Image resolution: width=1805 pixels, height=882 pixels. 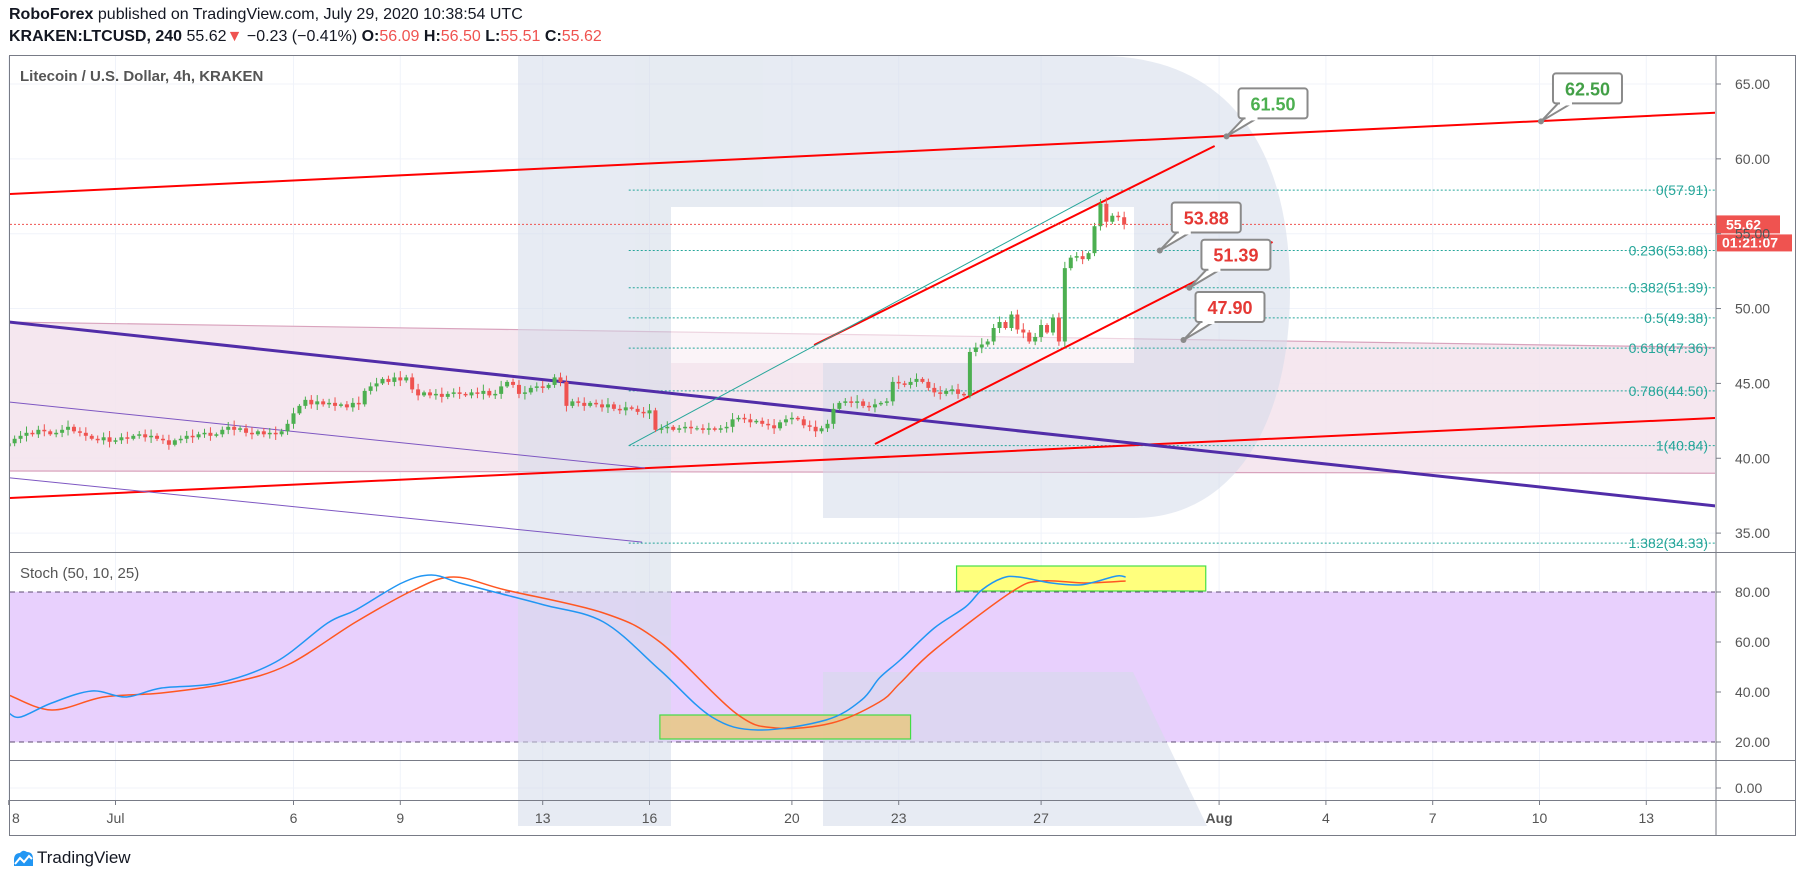 I want to click on time-label: 8, so click(x=16, y=818).